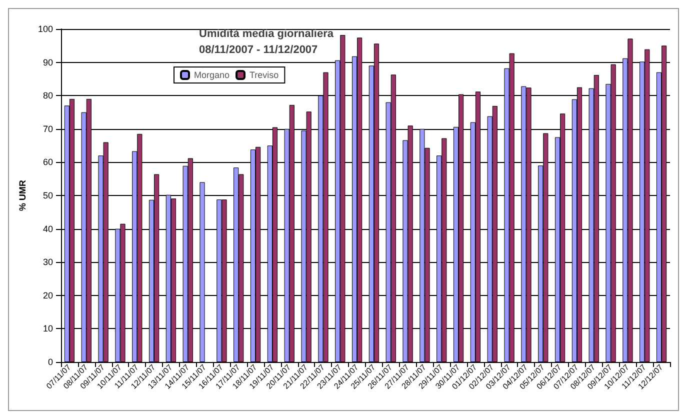 The height and width of the screenshot is (419, 687). Describe the element at coordinates (47, 162) in the screenshot. I see `y-tick-label: 60` at that location.